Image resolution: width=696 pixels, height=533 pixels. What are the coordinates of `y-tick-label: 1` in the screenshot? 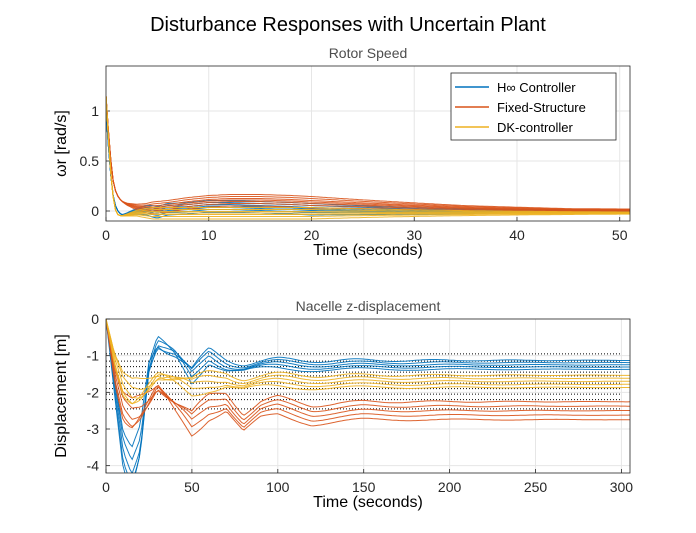 It's located at (95, 111).